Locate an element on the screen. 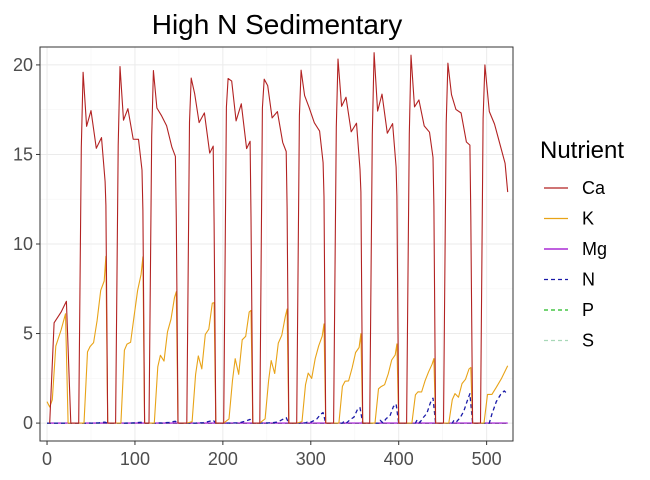 The height and width of the screenshot is (480, 650). x-tick-label: 100 is located at coordinates (135, 459).